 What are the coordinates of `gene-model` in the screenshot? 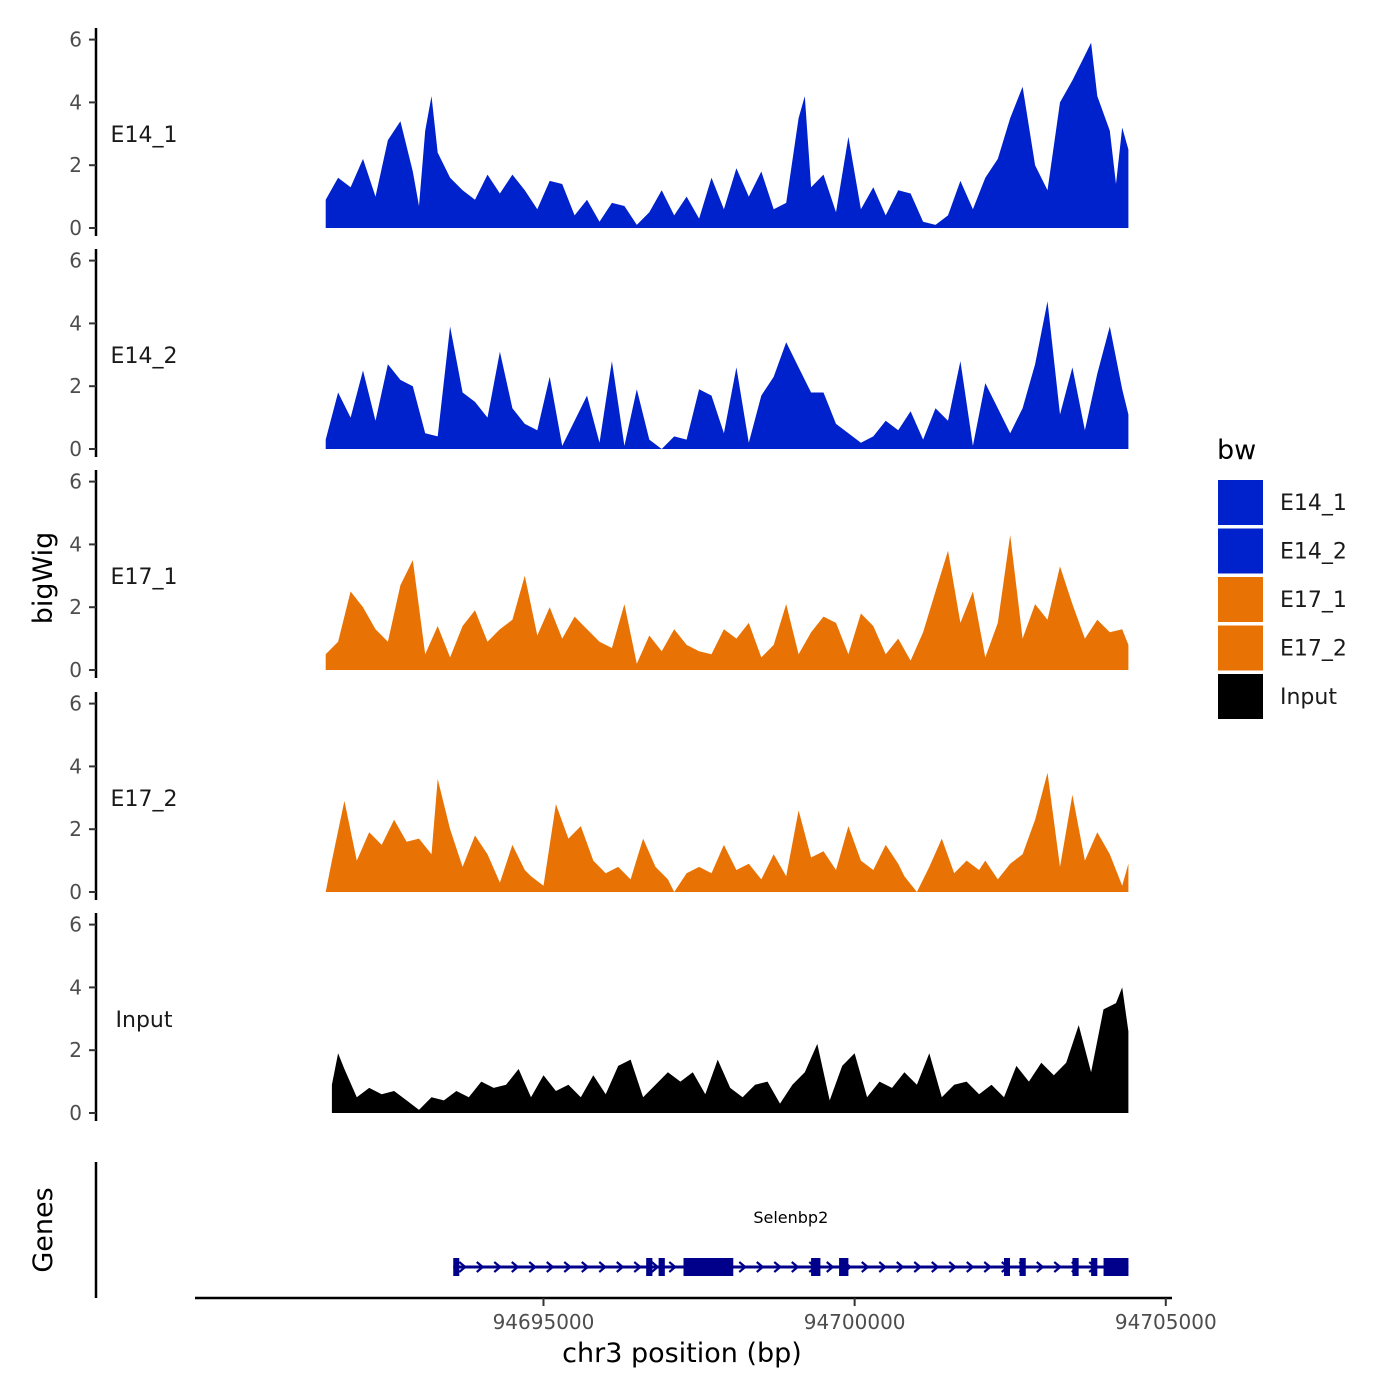 It's located at (791, 1267).